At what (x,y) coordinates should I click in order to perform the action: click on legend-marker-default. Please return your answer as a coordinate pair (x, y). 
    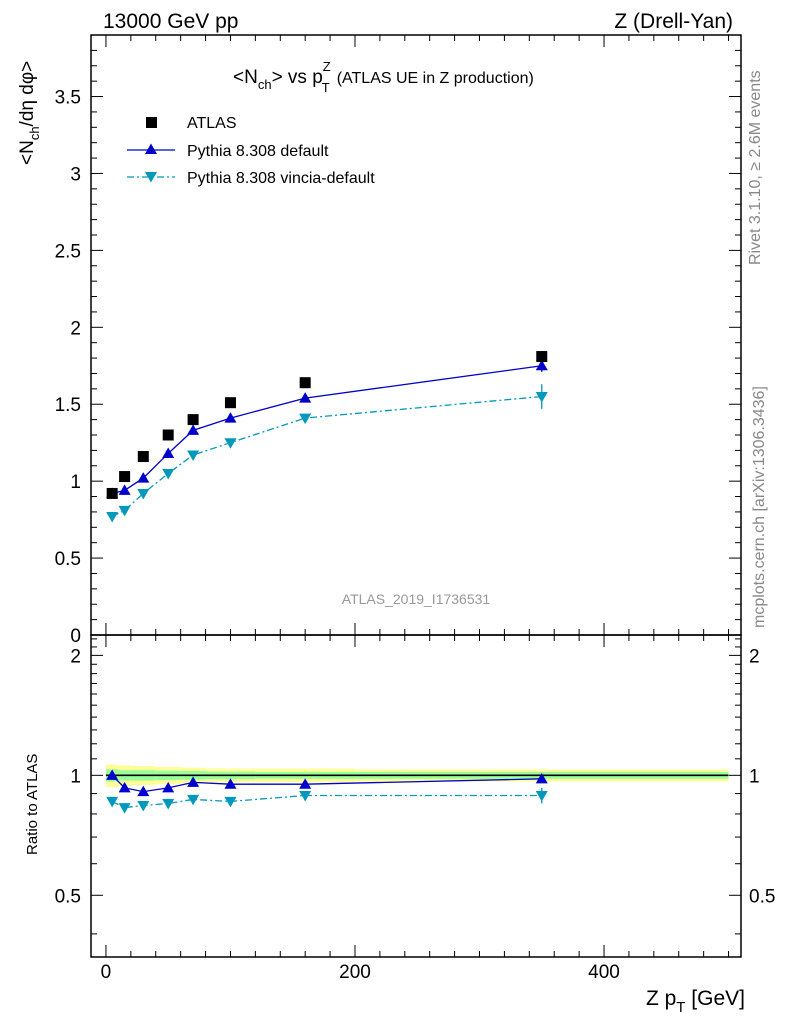
    Looking at the image, I should click on (151, 148).